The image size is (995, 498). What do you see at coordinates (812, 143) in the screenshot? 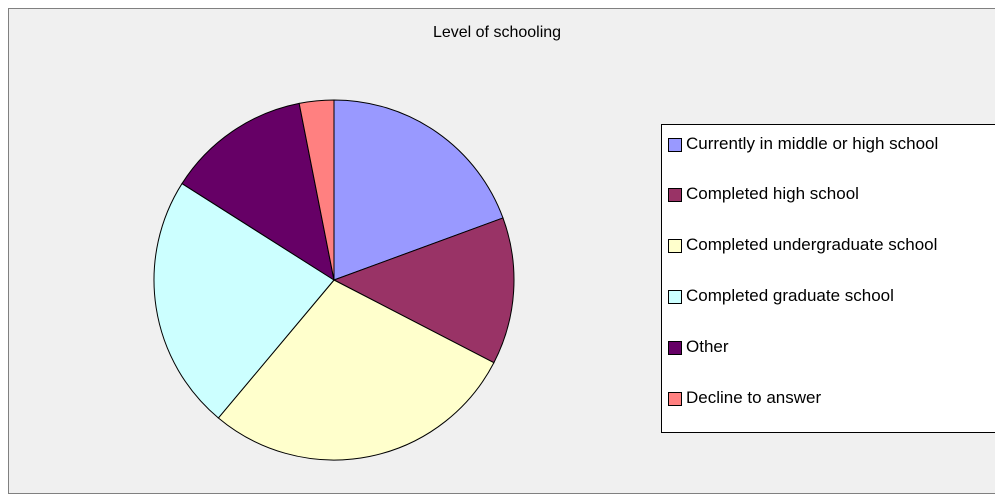
I see `legend-label: Currently in middle or high school` at bounding box center [812, 143].